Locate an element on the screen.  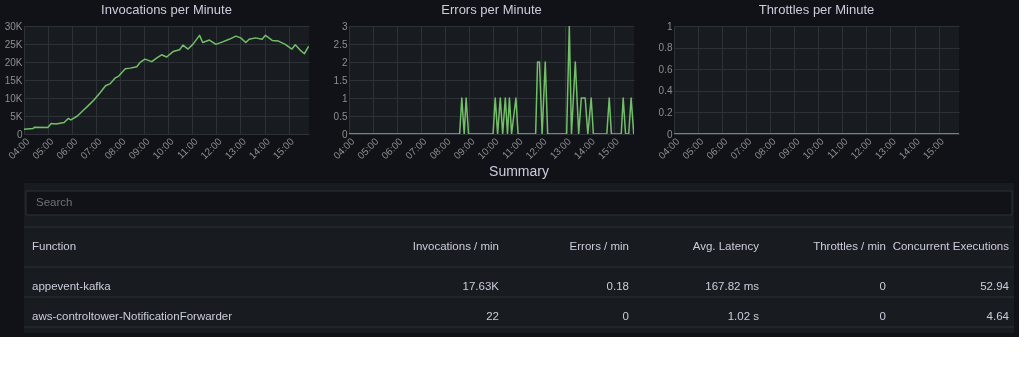
y-tick-label: 3 is located at coordinates (344, 26).